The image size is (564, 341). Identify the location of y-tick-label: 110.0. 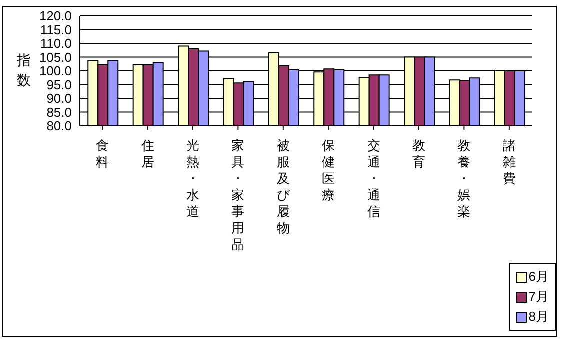
(56, 44).